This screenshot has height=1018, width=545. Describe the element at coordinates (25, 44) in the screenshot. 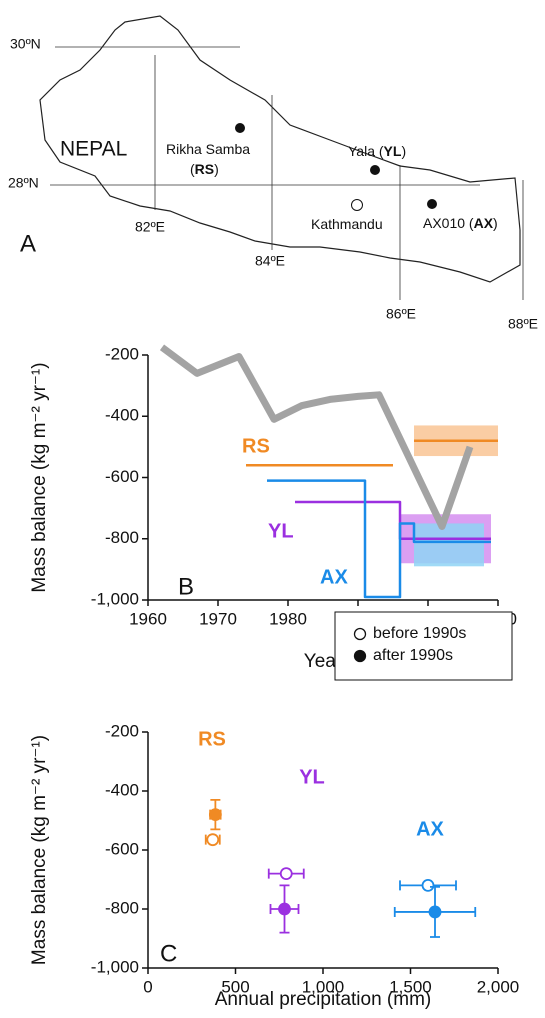

I see `latitude-label: 30ºN` at that location.